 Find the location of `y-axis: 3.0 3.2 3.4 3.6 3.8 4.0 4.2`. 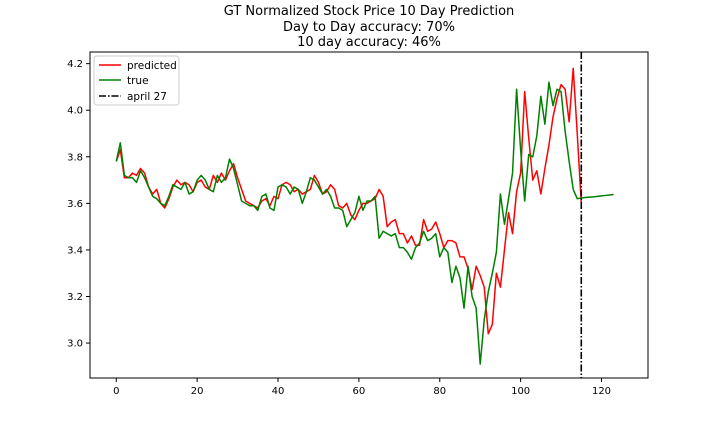

y-axis: 3.0 3.2 3.4 3.6 3.8 4.0 4.2 is located at coordinates (78, 204).